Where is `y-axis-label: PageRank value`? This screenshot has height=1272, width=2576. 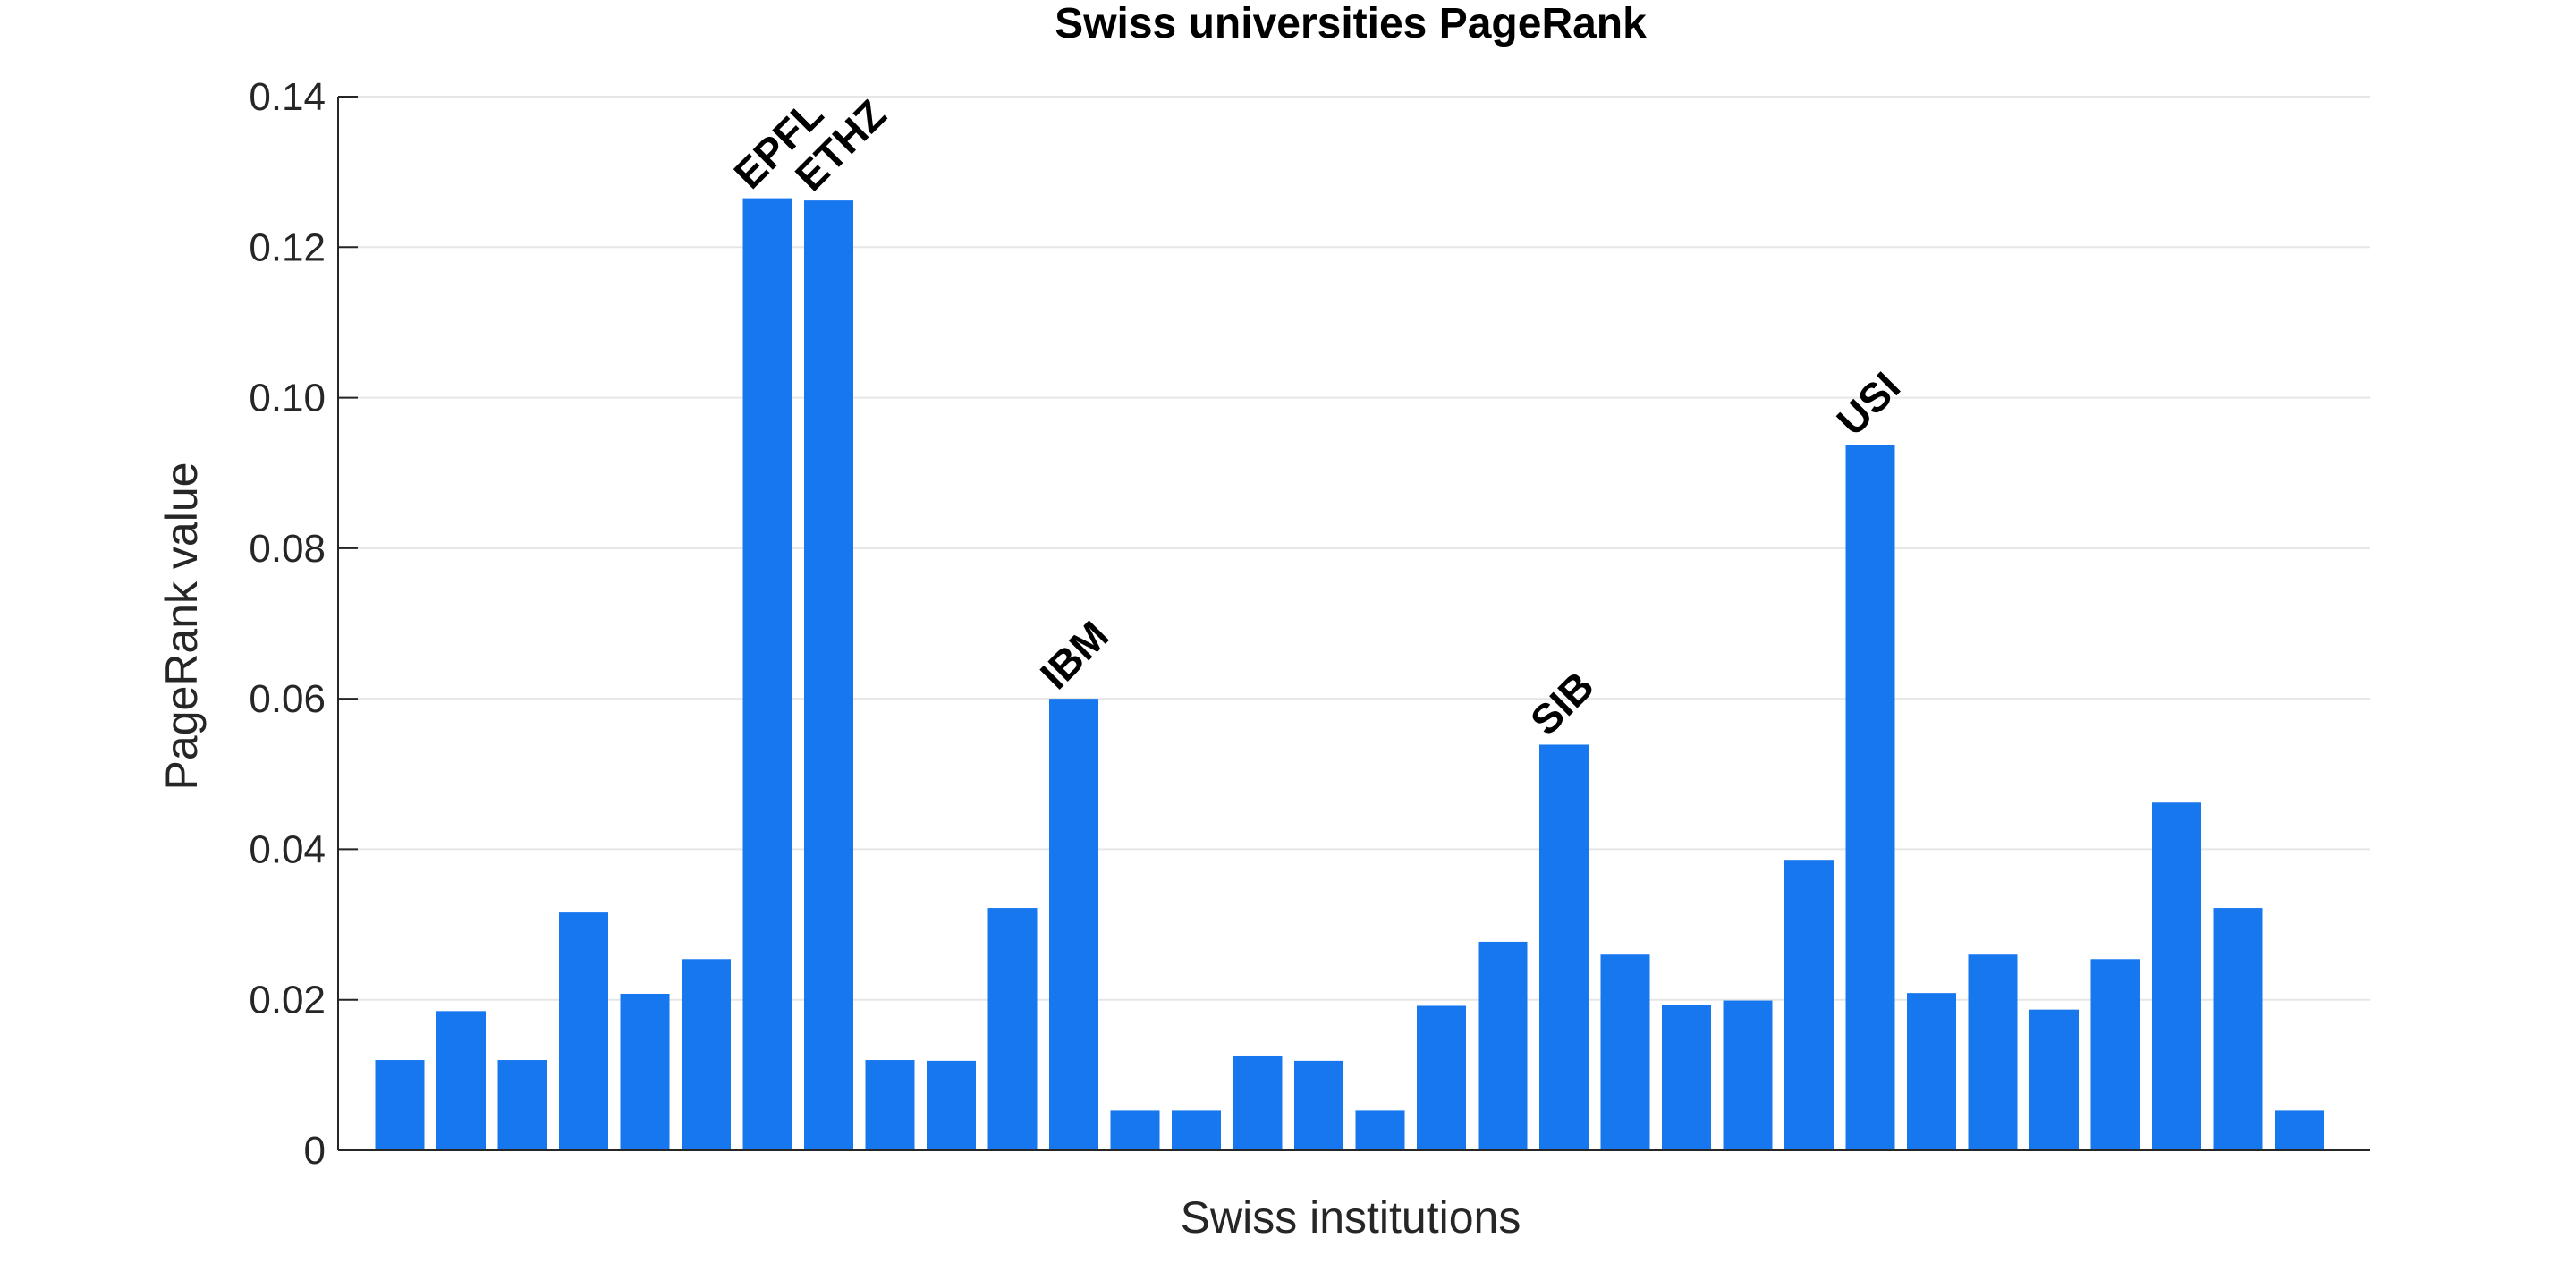
y-axis-label: PageRank value is located at coordinates (182, 626).